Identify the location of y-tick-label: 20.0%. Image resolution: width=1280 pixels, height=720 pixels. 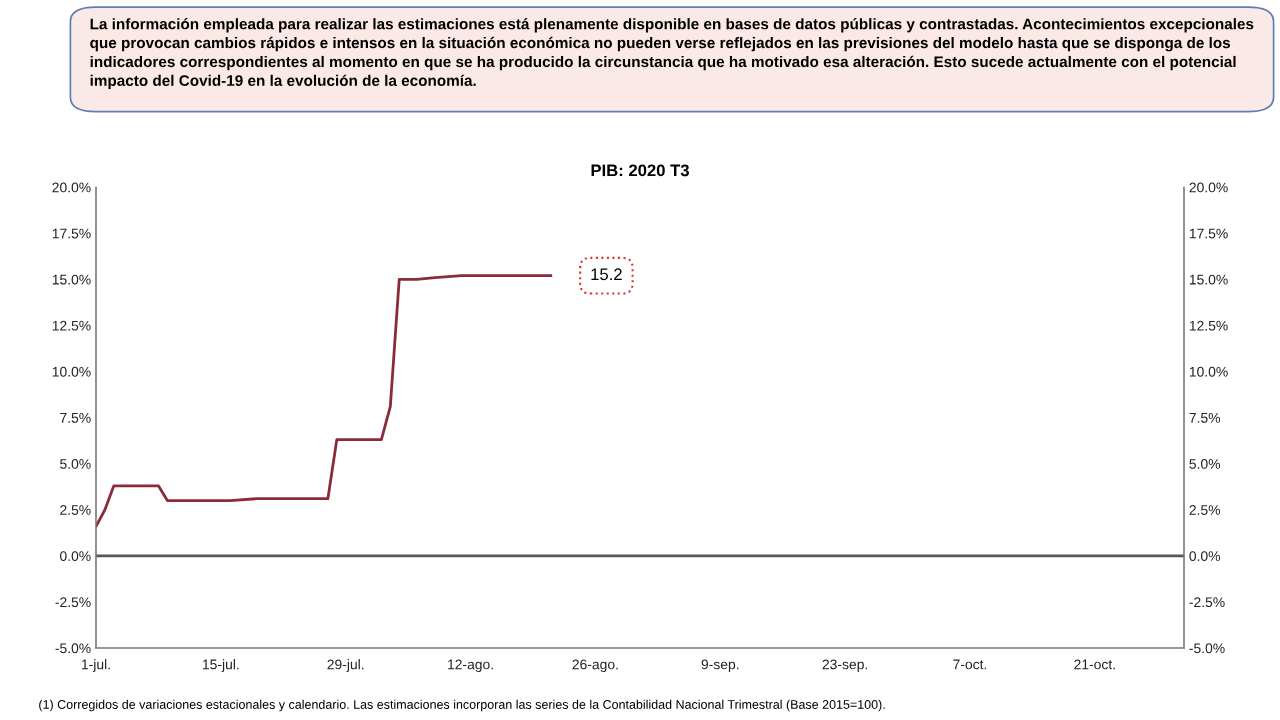
(71, 187).